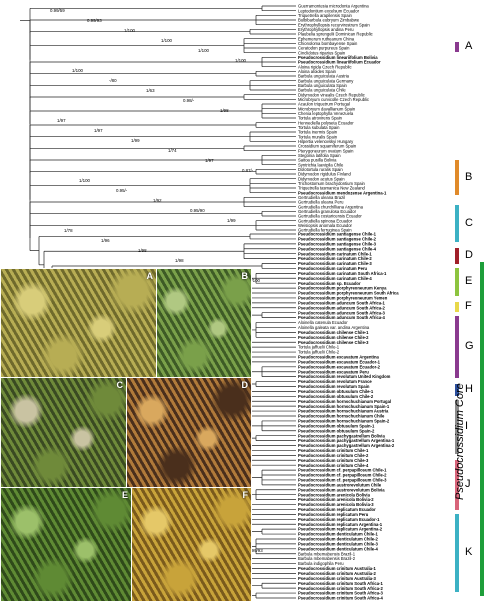 The image size is (498, 602). What do you see at coordinates (333, 337) in the screenshot?
I see `tip-label: Pseudocrossidium chilense Chile-2` at bounding box center [333, 337].